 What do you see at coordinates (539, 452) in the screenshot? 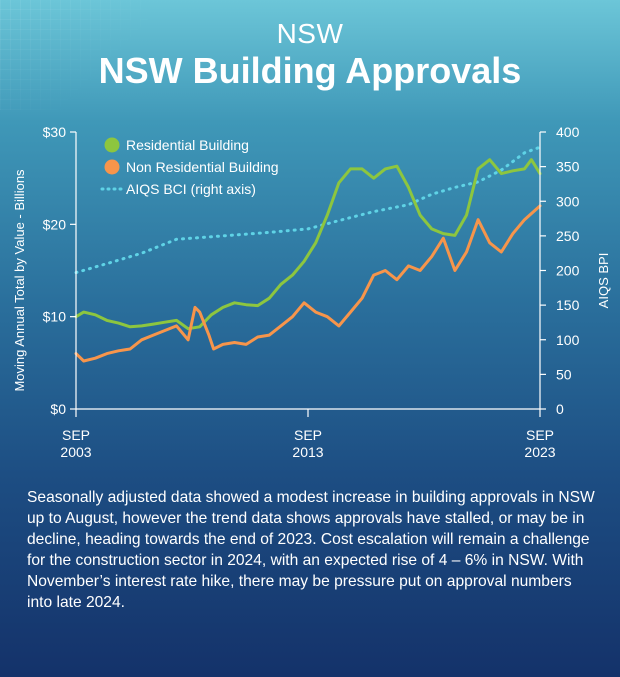
I see `x-tick-label-year: 2023` at bounding box center [539, 452].